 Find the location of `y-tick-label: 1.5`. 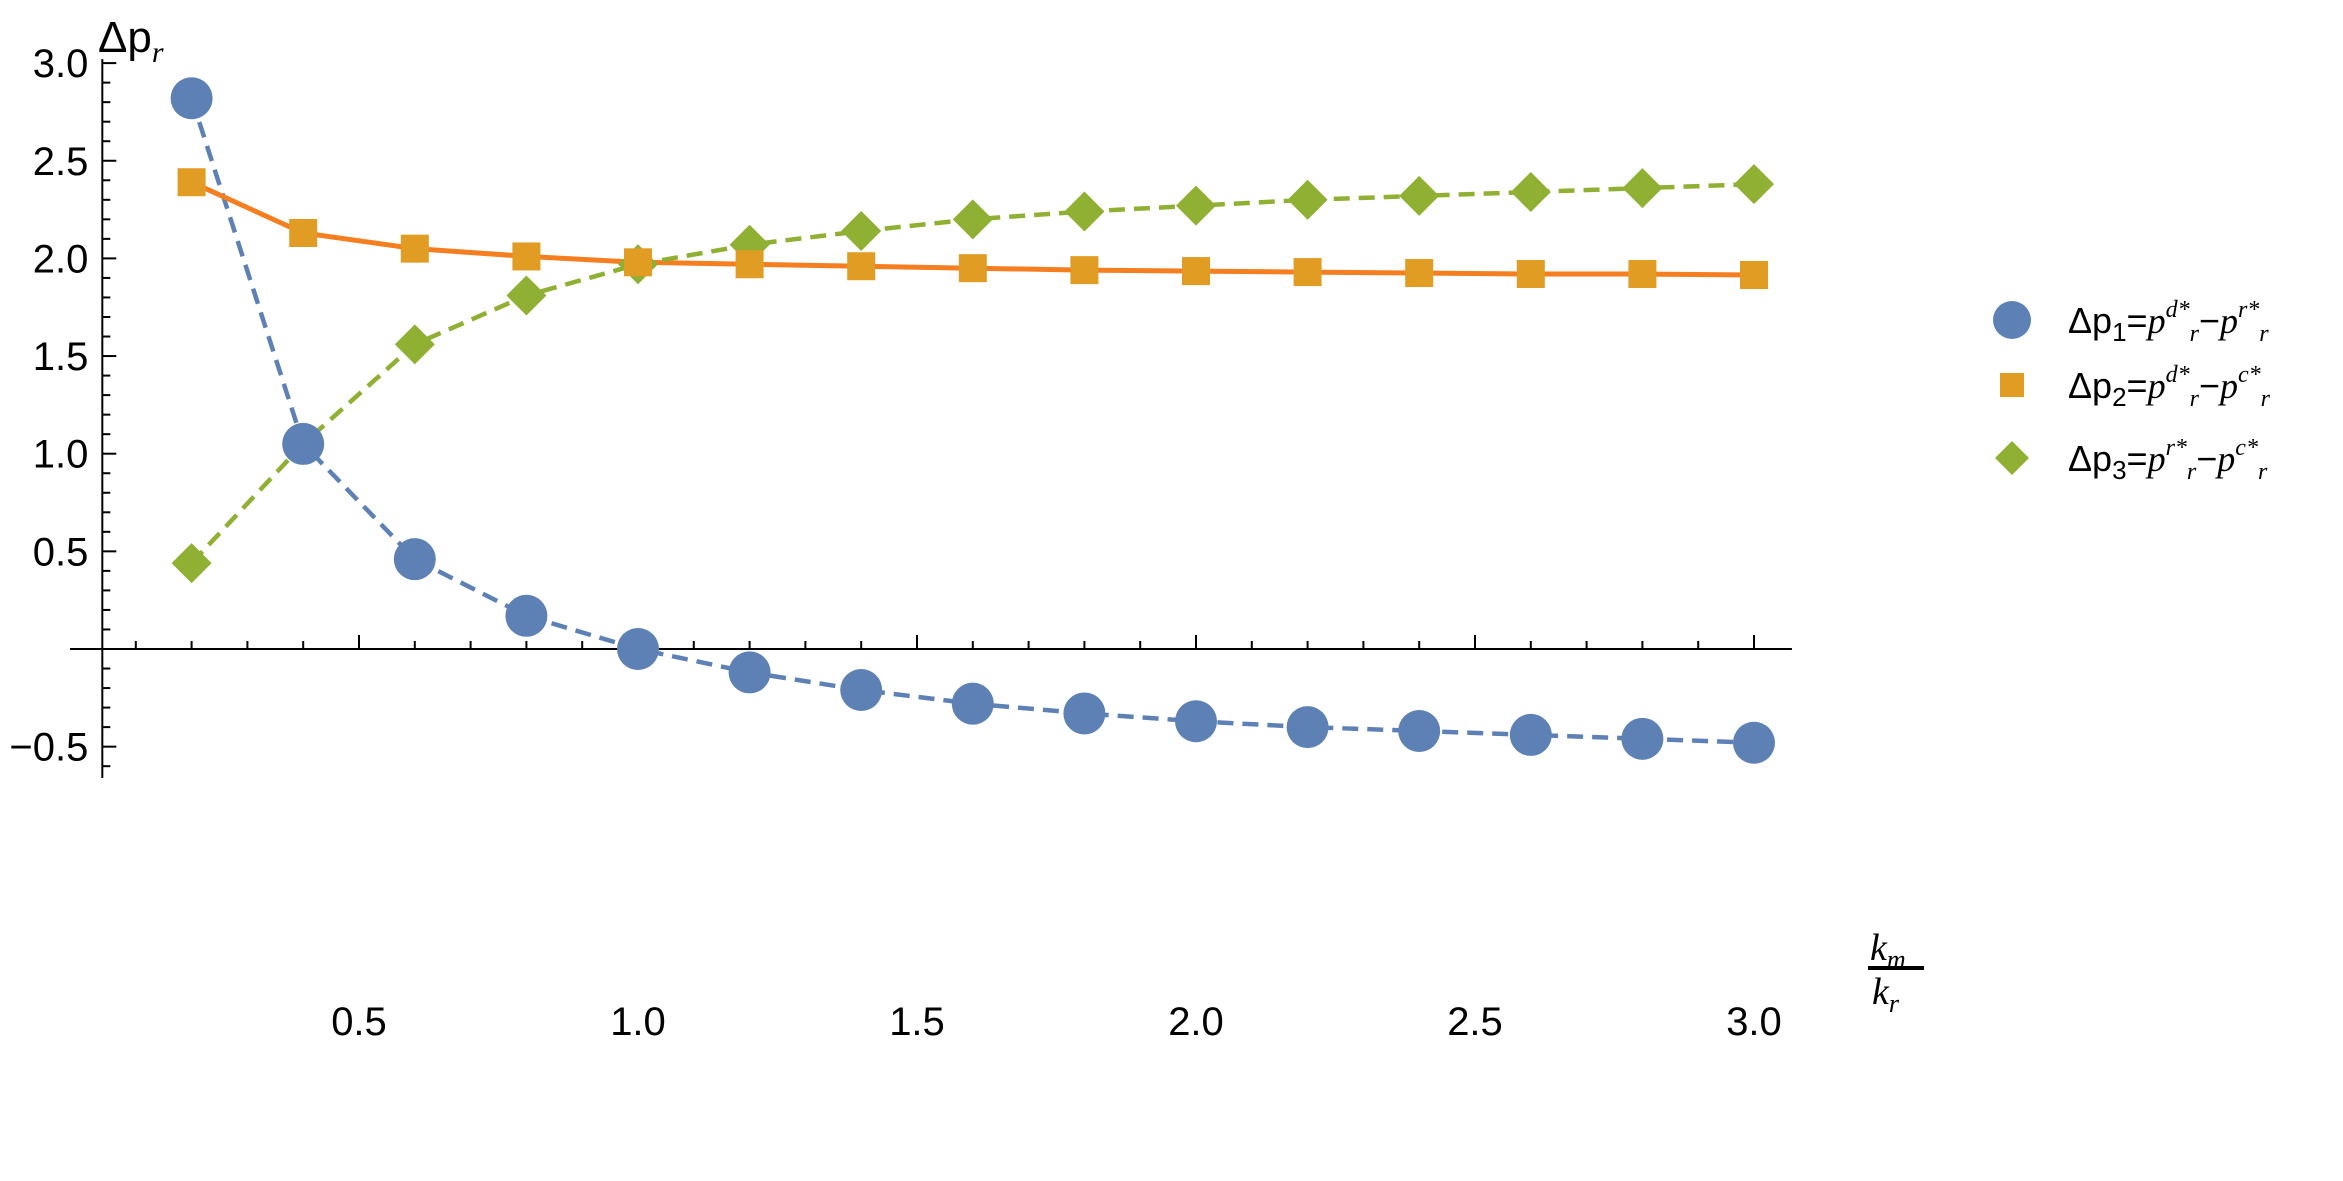

y-tick-label: 1.5 is located at coordinates (61, 357).